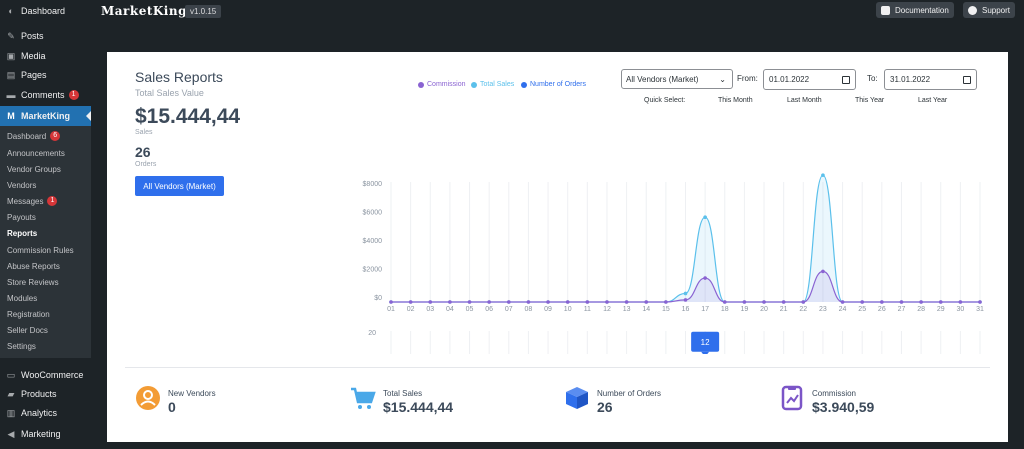  I want to click on x-tick-label: 14, so click(646, 309).